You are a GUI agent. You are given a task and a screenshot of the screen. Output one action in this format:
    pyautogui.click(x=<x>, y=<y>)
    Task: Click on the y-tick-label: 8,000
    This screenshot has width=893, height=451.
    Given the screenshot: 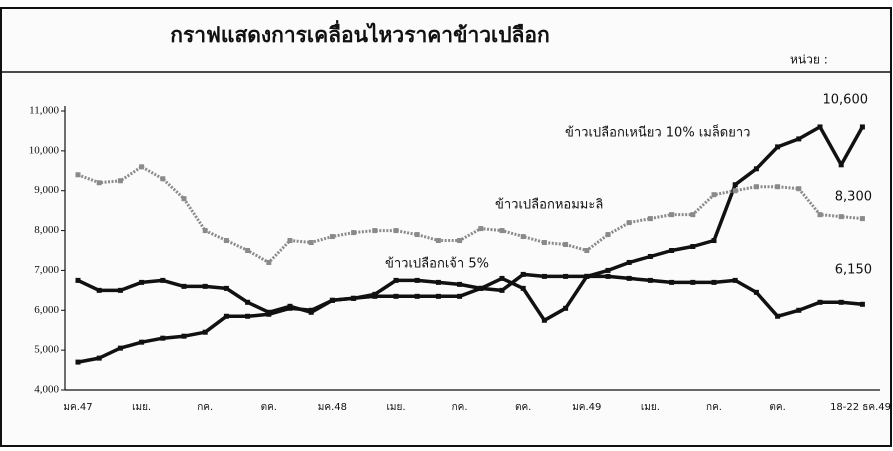 What is the action you would take?
    pyautogui.click(x=46, y=230)
    